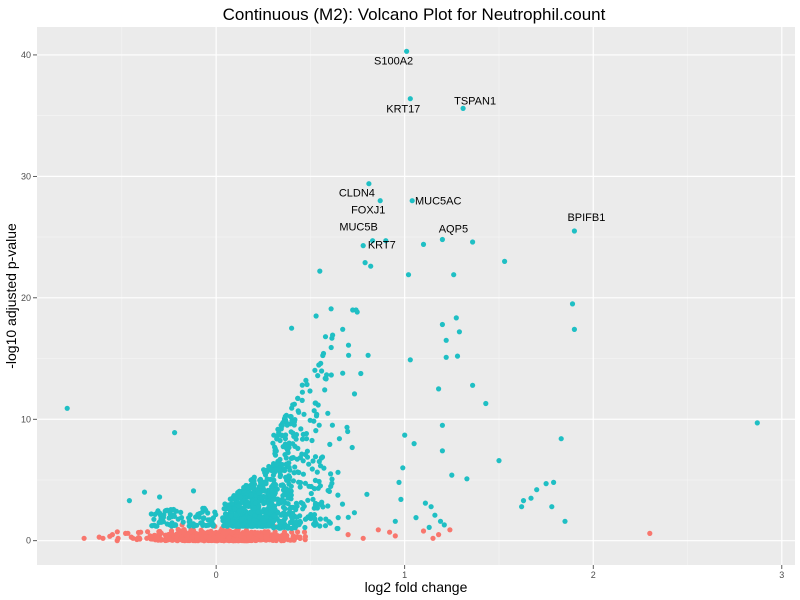 The image size is (800, 600). Describe the element at coordinates (26, 176) in the screenshot. I see `y-tick-label: 30` at that location.